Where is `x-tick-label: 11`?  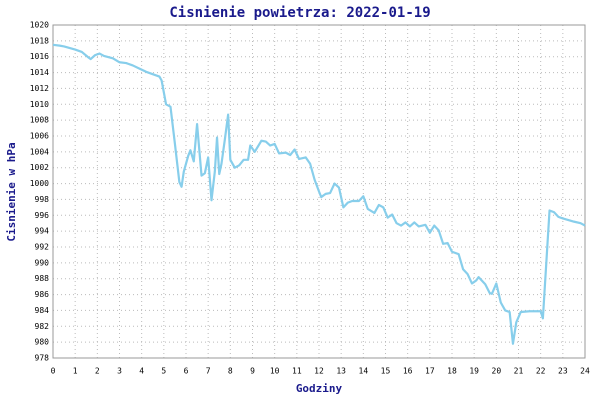 x-tick-label: 11 is located at coordinates (297, 371).